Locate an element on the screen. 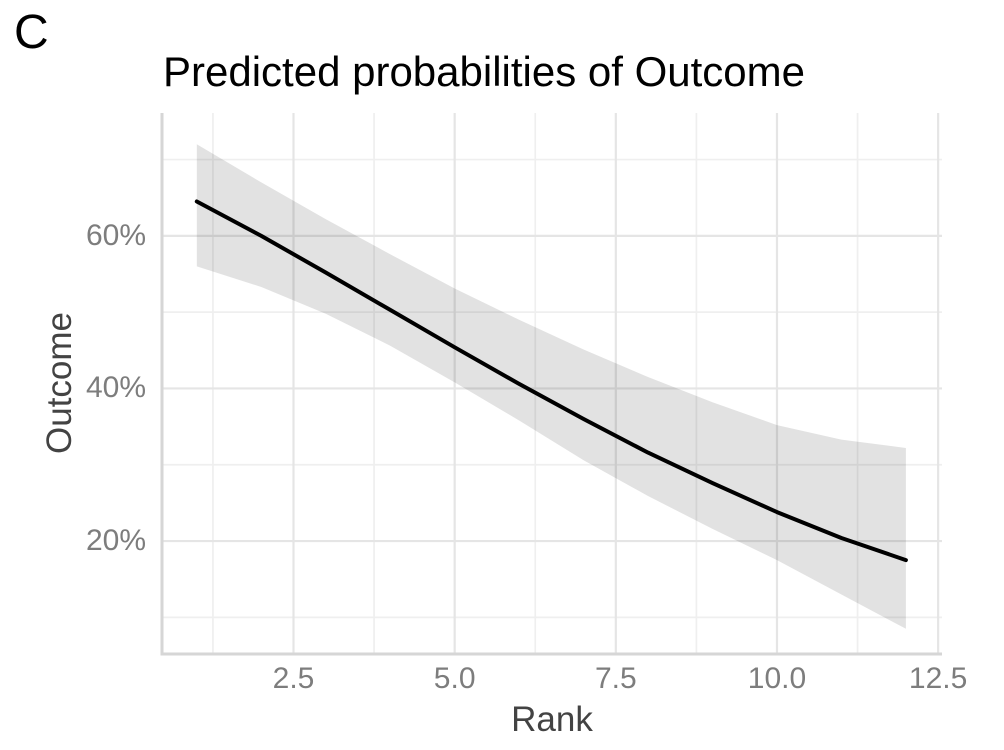 The height and width of the screenshot is (750, 1004). x-axis-title: Rank is located at coordinates (552, 719).